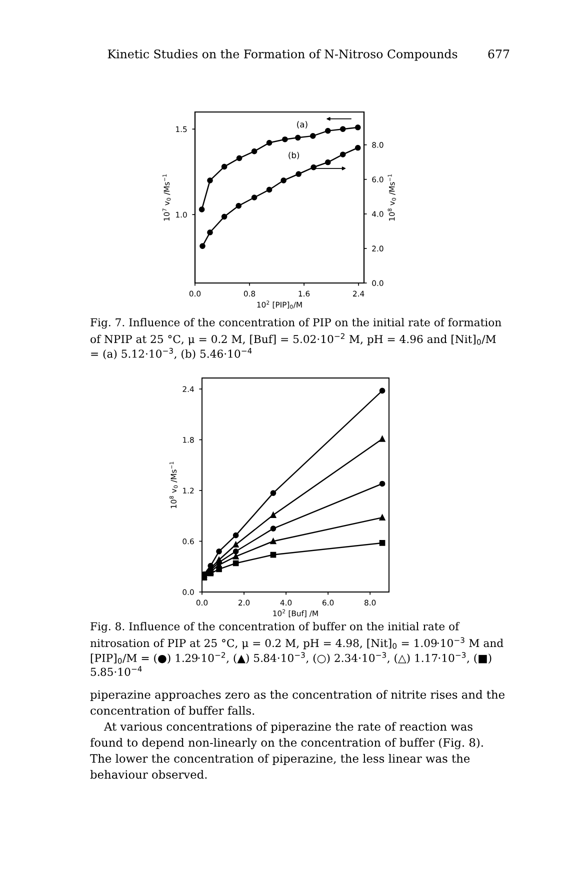  What do you see at coordinates (294, 156) in the screenshot?
I see `annotation: (b)` at bounding box center [294, 156].